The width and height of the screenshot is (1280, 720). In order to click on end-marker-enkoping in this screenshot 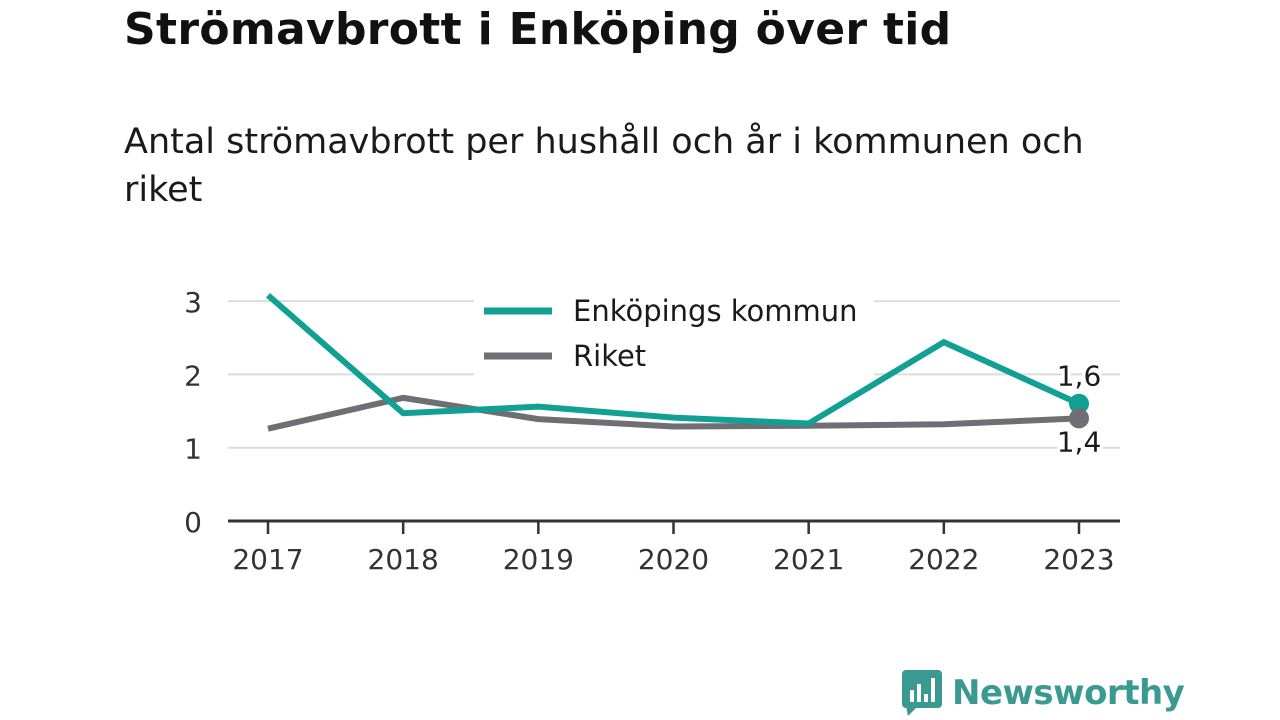, I will do `click(1079, 403)`.